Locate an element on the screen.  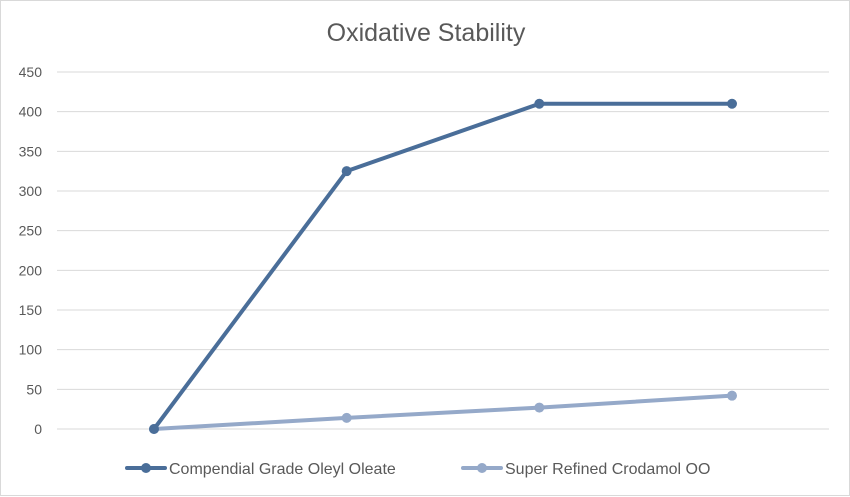
y-tick-label: 100 is located at coordinates (31, 350).